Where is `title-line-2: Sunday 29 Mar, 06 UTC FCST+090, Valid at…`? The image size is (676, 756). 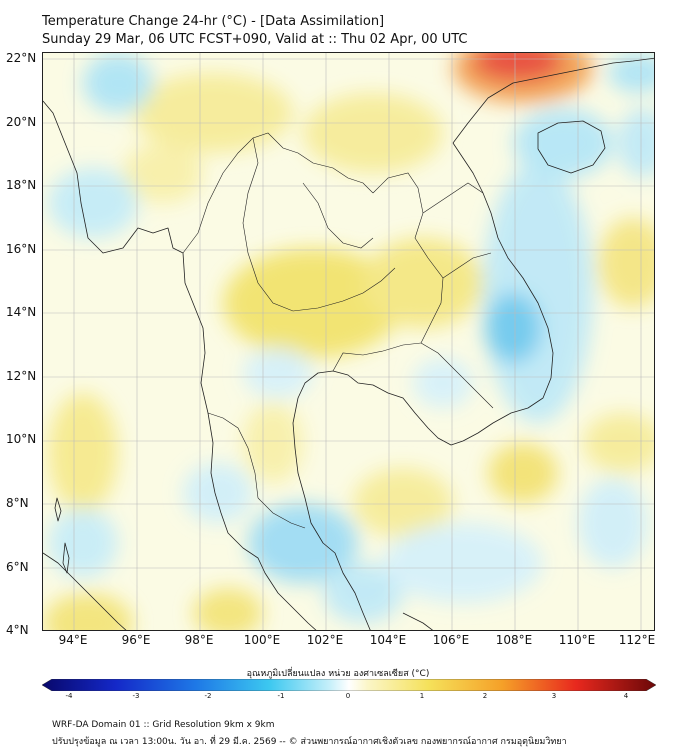
title-line-2: Sunday 29 Mar, 06 UTC FCST+090, Valid at… is located at coordinates (255, 39).